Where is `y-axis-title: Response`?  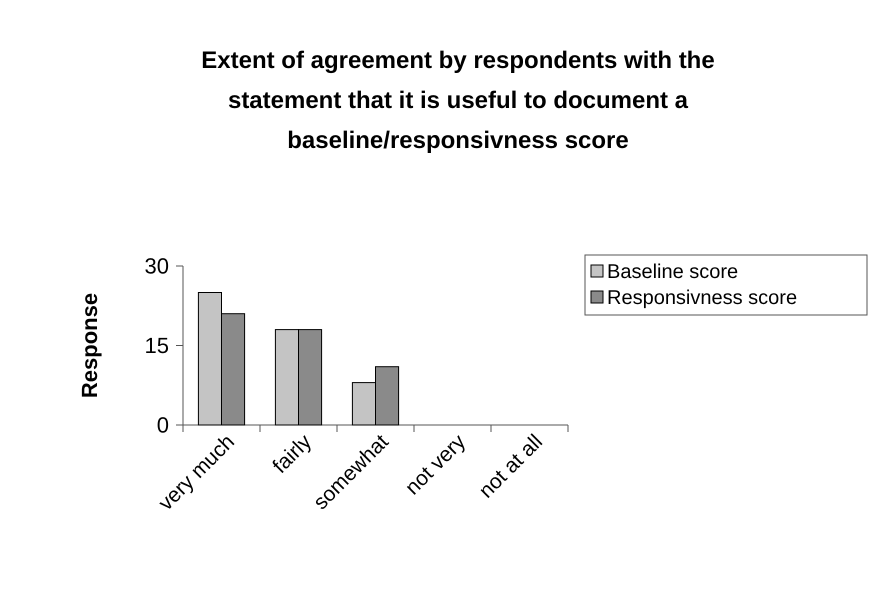 y-axis-title: Response is located at coordinates (89, 345).